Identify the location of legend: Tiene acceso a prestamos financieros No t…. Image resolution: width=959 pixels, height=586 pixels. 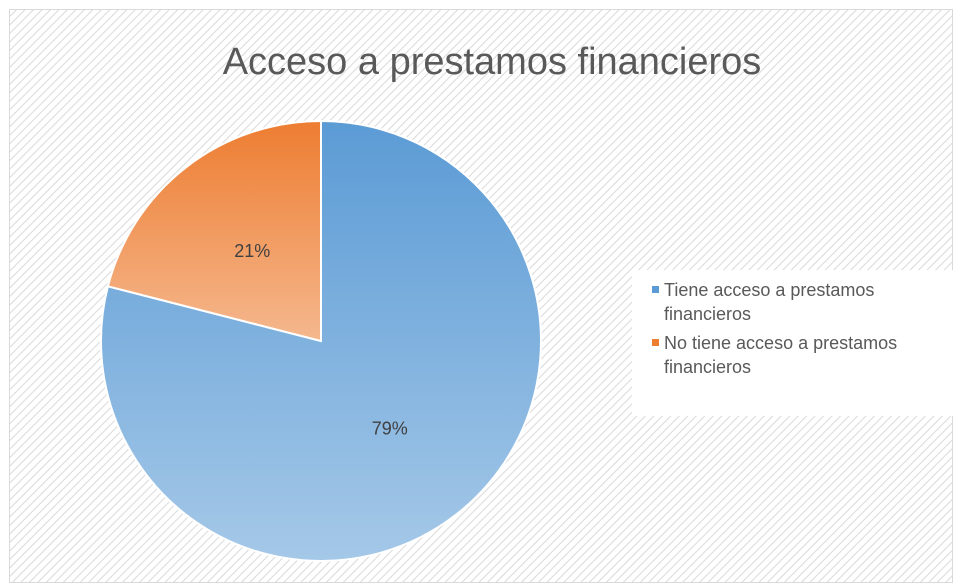
(795, 343).